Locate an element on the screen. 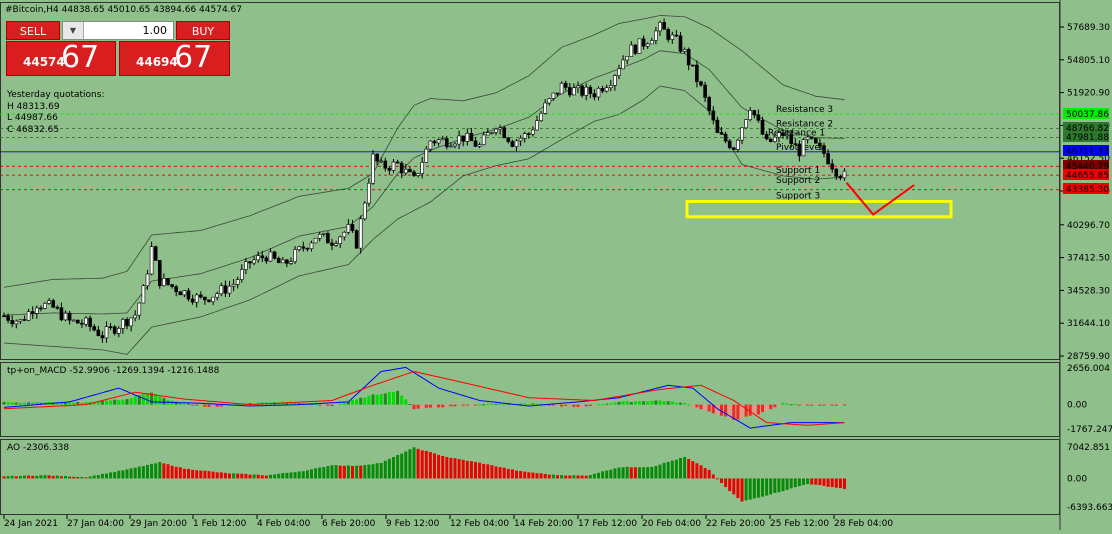 The image size is (1112, 534). price-tick-label: 37412.50 is located at coordinates (1088, 259).